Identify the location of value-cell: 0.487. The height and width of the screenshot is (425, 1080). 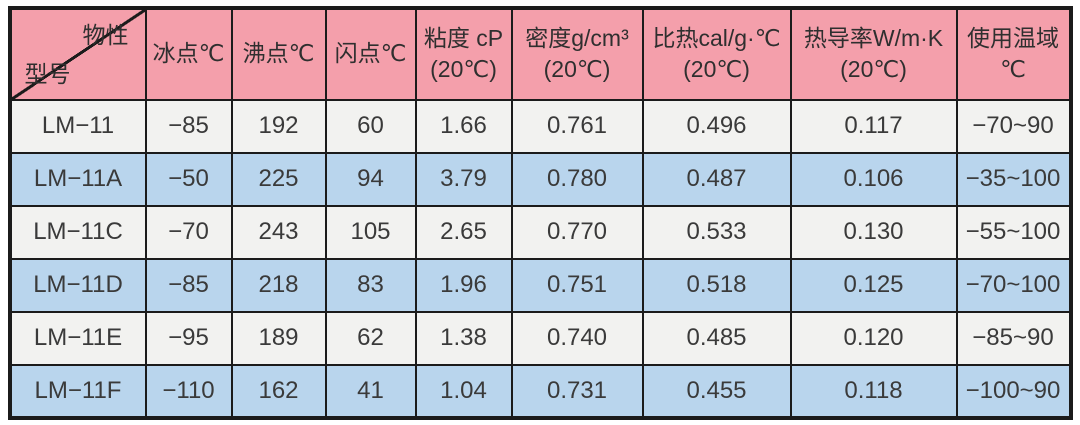
(716, 179).